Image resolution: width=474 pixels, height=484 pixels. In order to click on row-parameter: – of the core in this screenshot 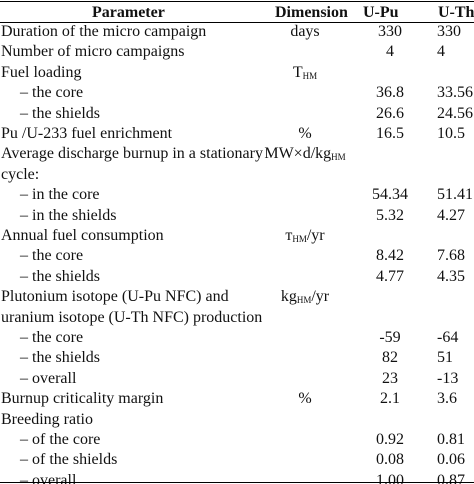, I will do `click(60, 439)`.